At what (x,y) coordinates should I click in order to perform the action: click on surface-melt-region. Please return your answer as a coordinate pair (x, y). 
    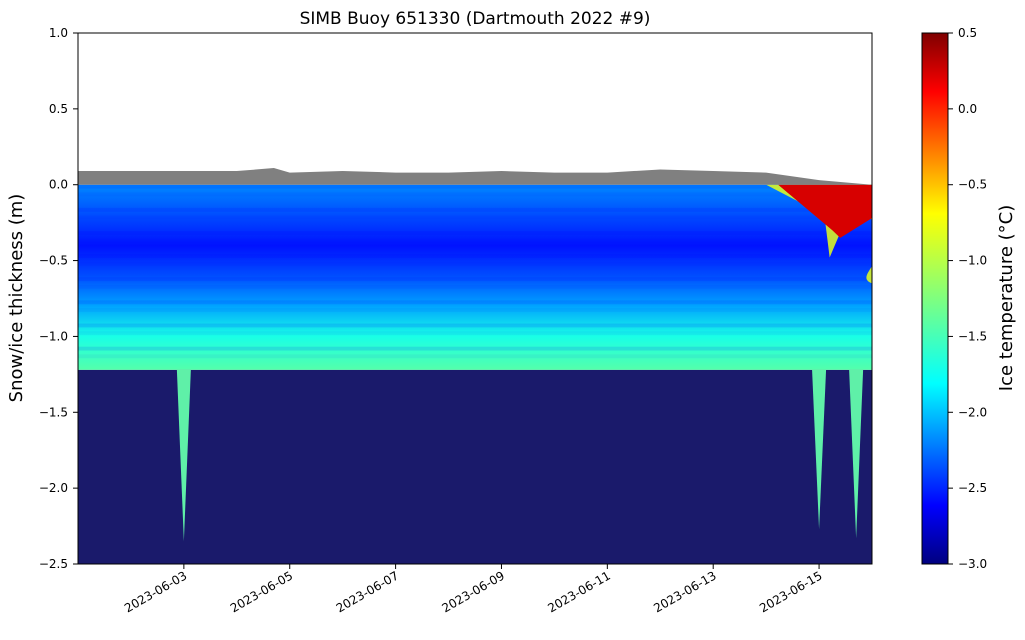
    Looking at the image, I should click on (819, 234).